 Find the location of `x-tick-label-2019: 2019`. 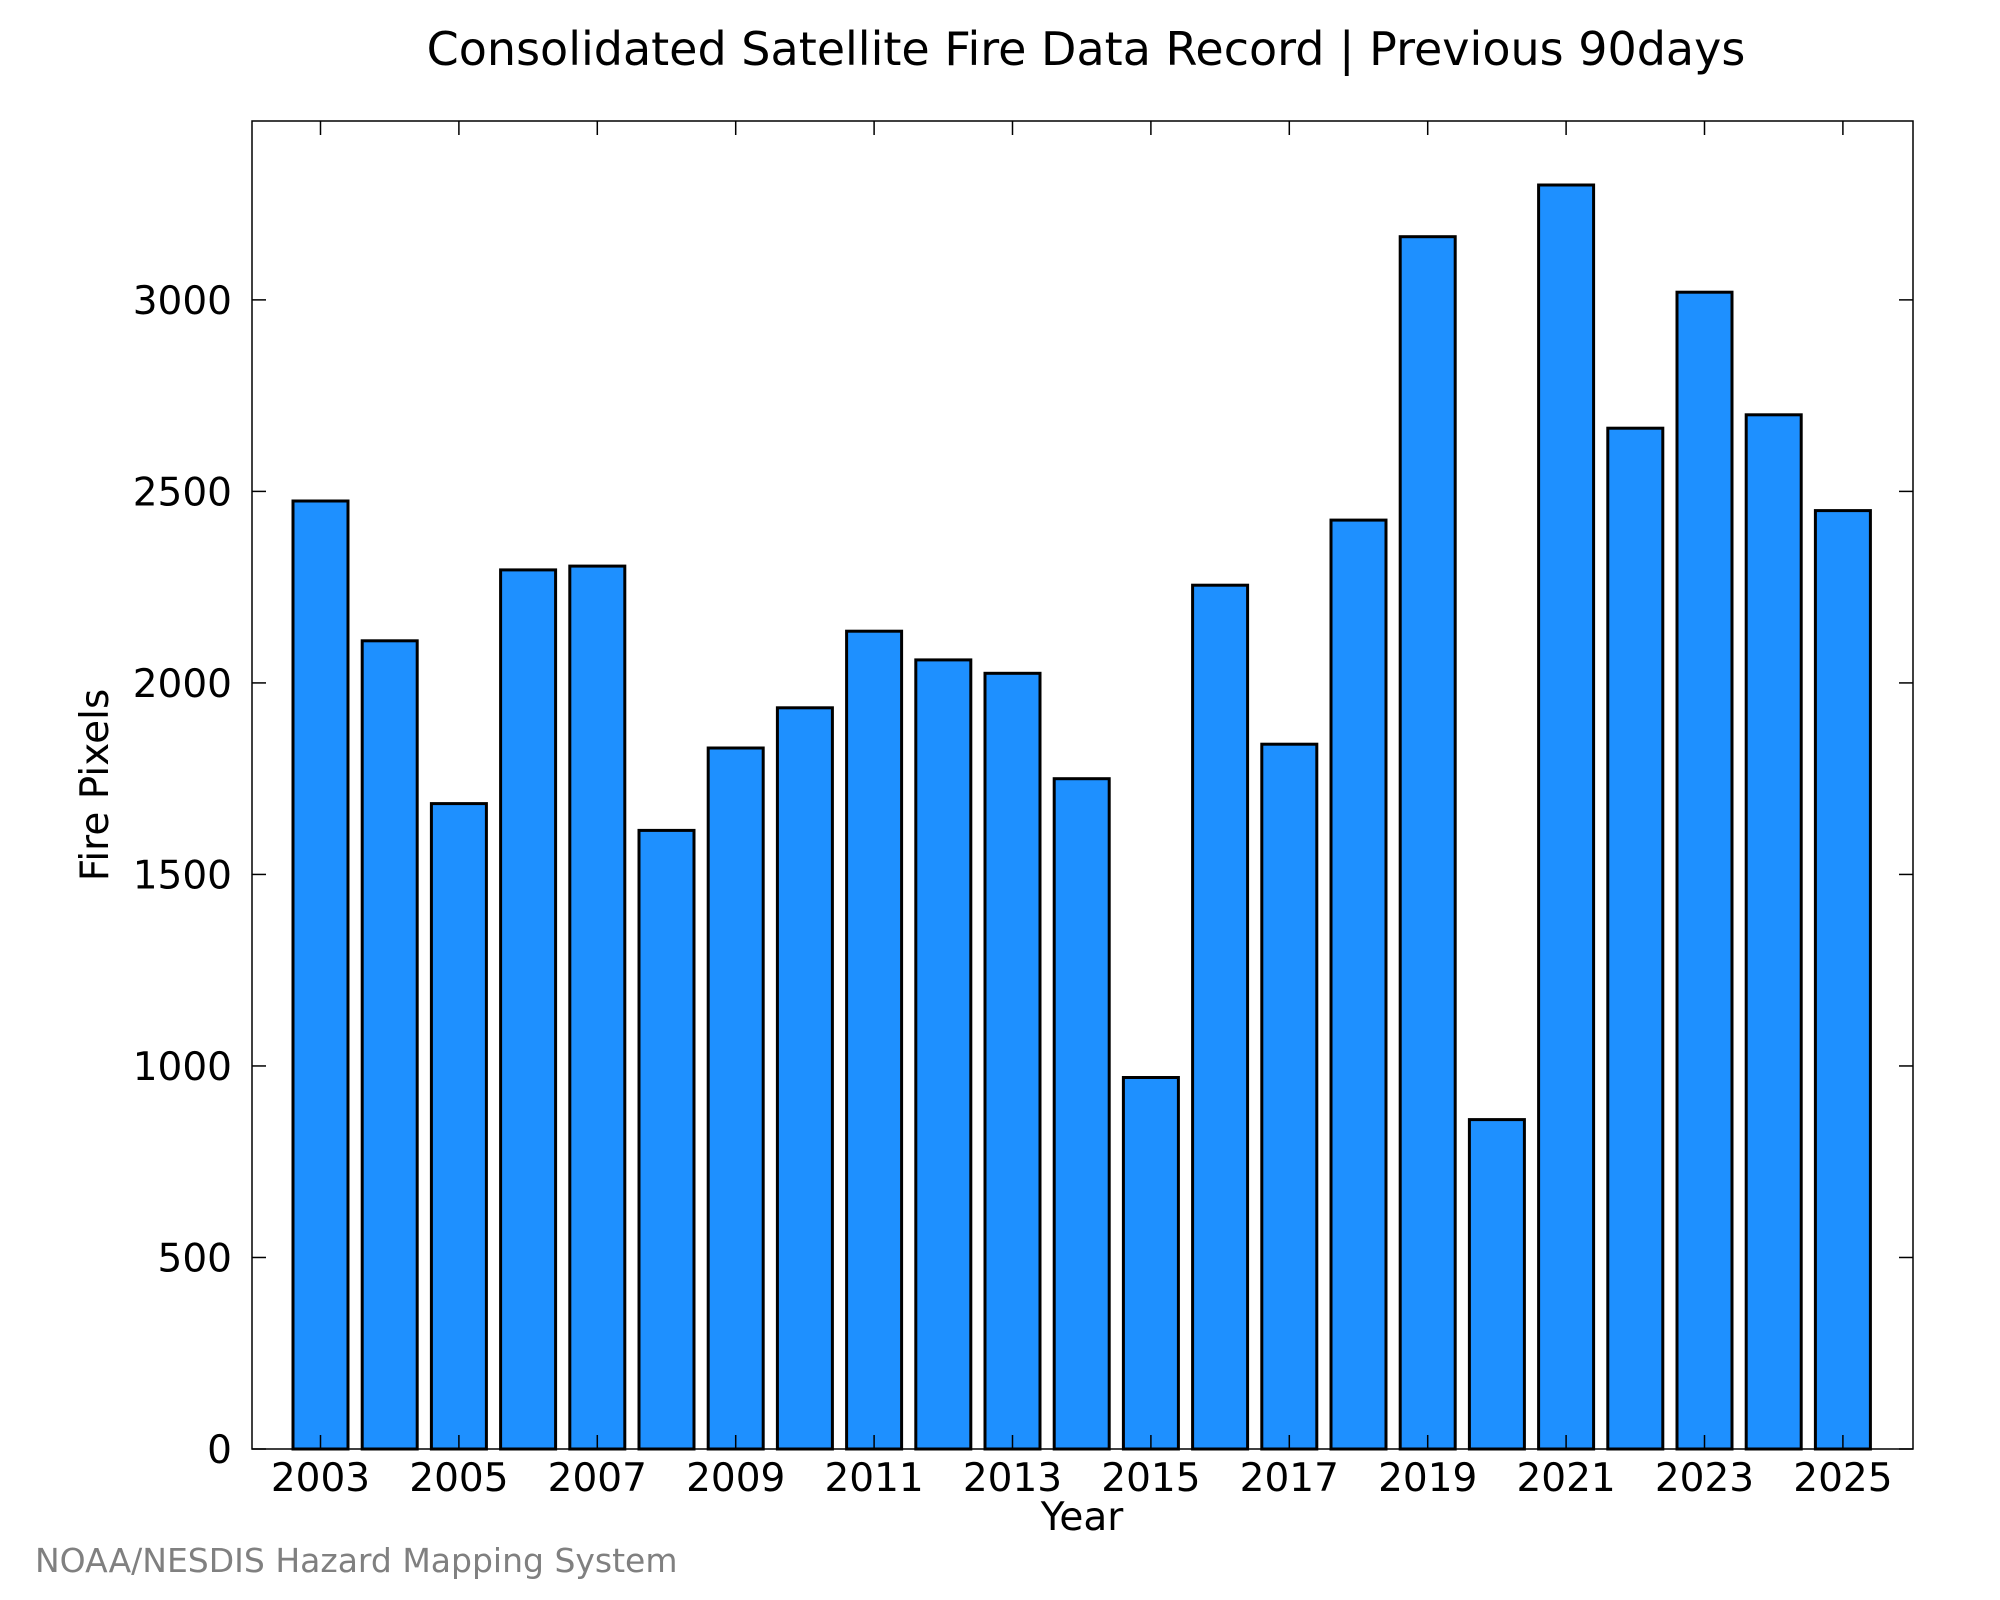

x-tick-label-2019: 2019 is located at coordinates (1427, 1478).